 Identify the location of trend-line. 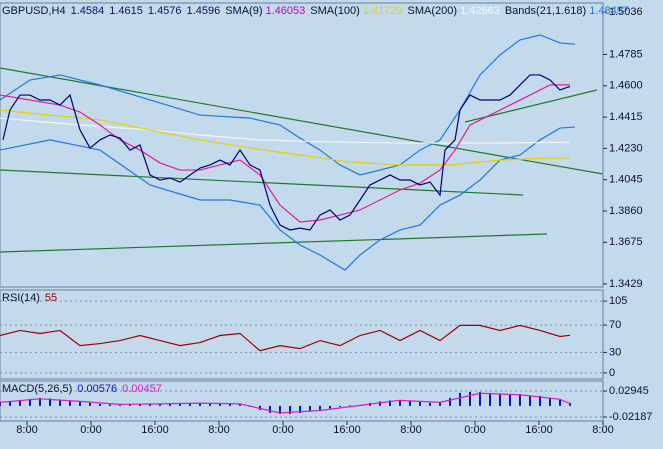
(274, 243).